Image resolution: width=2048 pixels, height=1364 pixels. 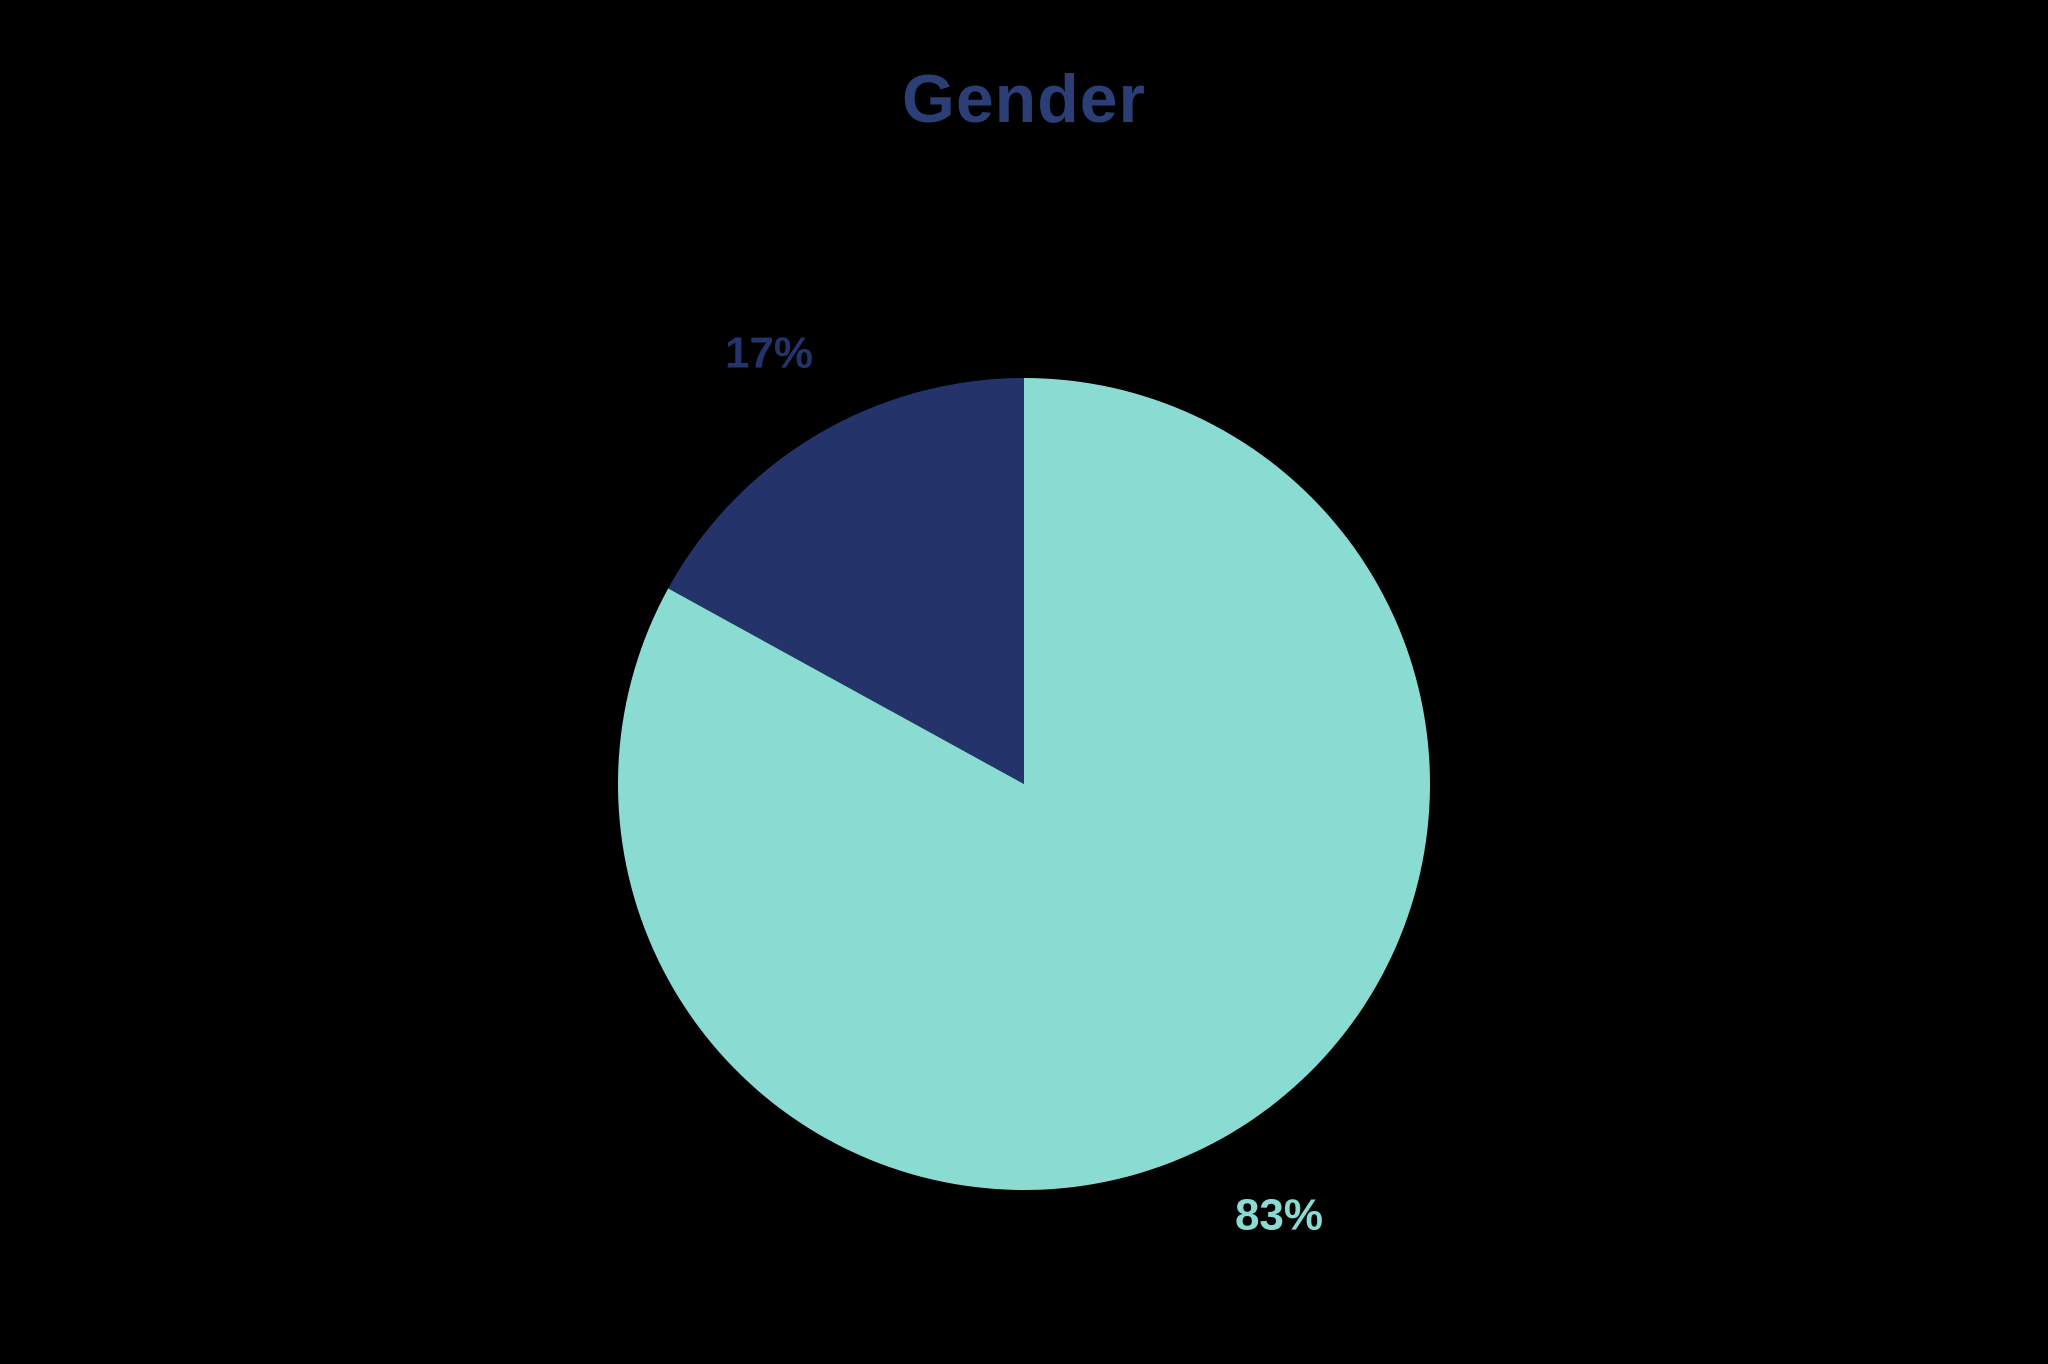 I want to click on slice-label-83pct: 83%, so click(x=1279, y=1215).